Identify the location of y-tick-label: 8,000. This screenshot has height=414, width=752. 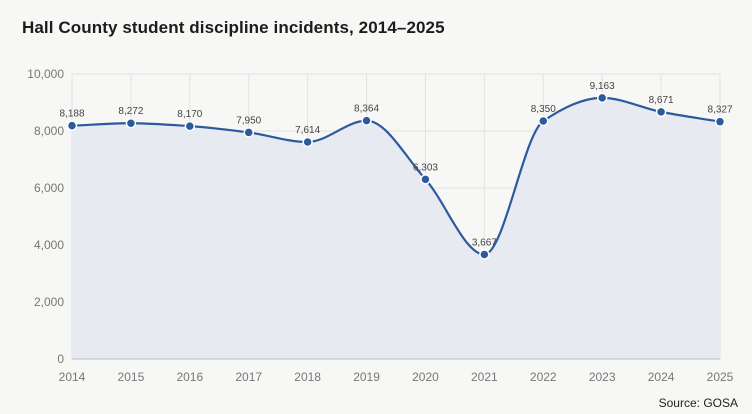
(49, 131).